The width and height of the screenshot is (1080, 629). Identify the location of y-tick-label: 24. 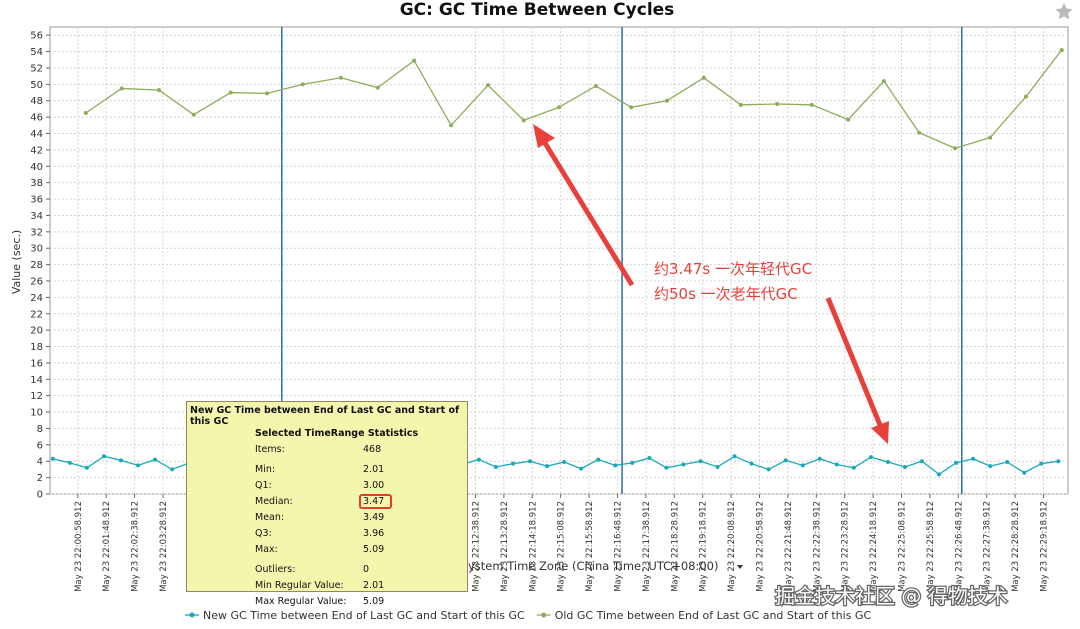
(36, 298).